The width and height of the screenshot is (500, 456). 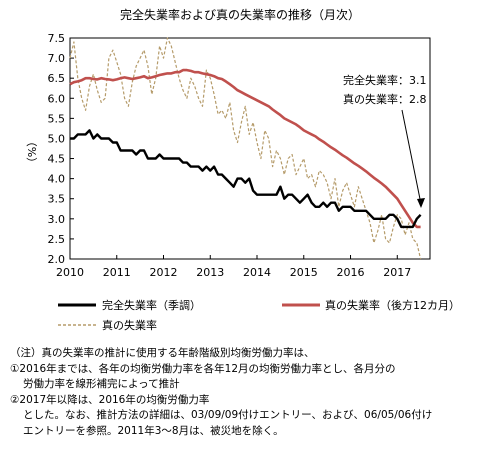 I want to click on y-tick-label: 6.5, so click(x=57, y=78).